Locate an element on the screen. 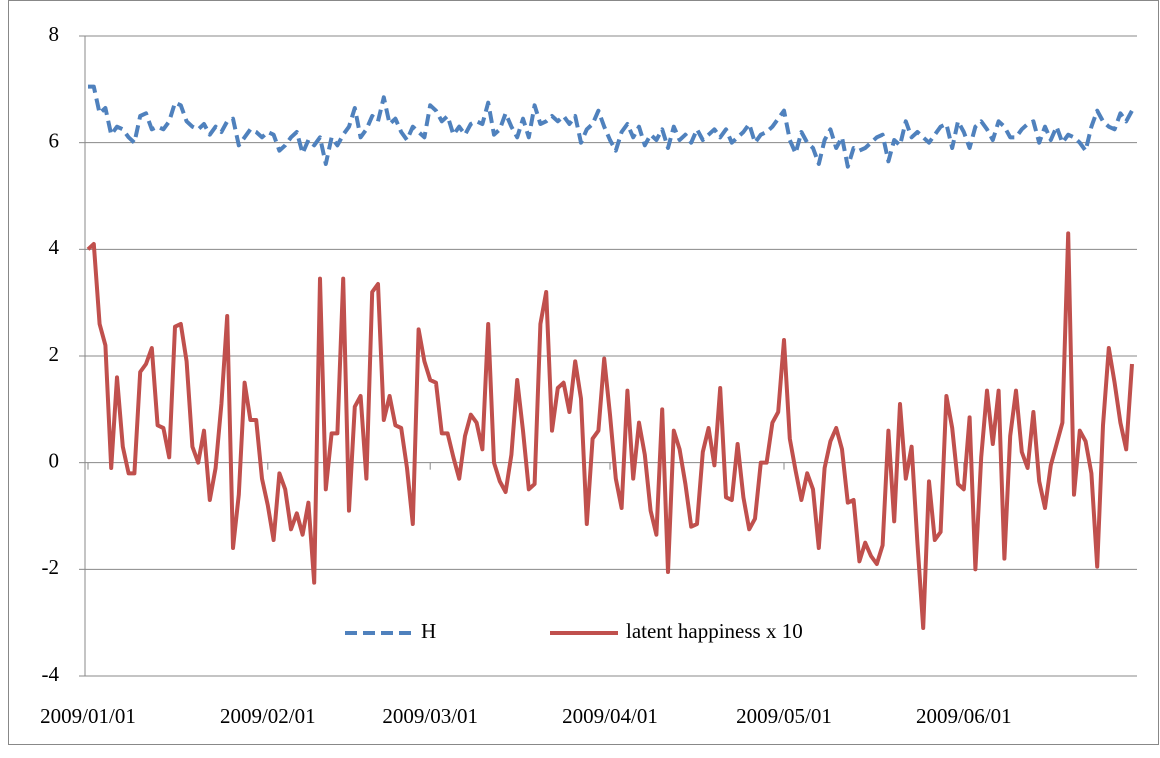 The image size is (1160, 758). y-tick-label: 0 is located at coordinates (54, 460).